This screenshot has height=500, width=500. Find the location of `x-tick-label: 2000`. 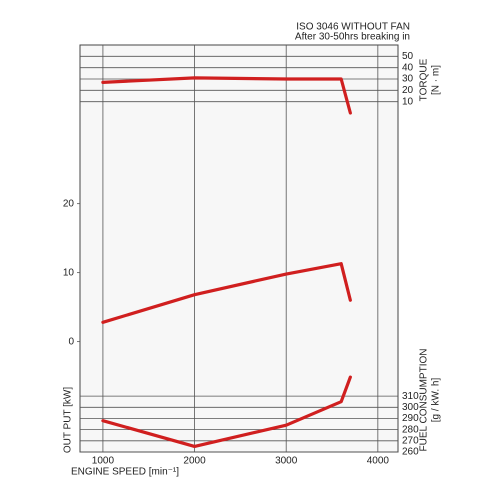

x-tick-label: 2000 is located at coordinates (194, 461).